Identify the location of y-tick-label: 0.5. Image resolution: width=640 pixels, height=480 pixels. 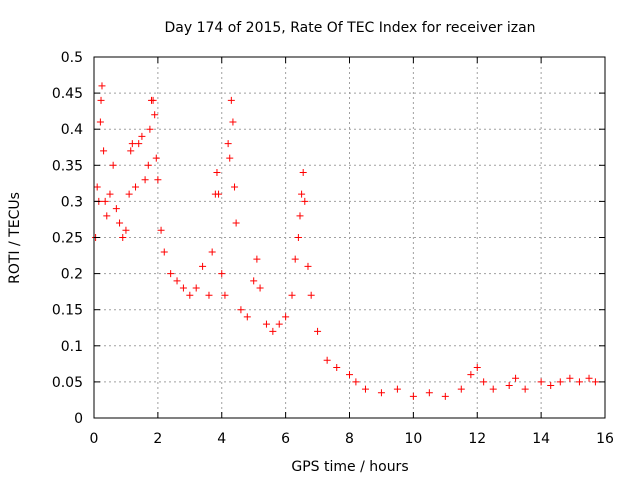
(72, 58).